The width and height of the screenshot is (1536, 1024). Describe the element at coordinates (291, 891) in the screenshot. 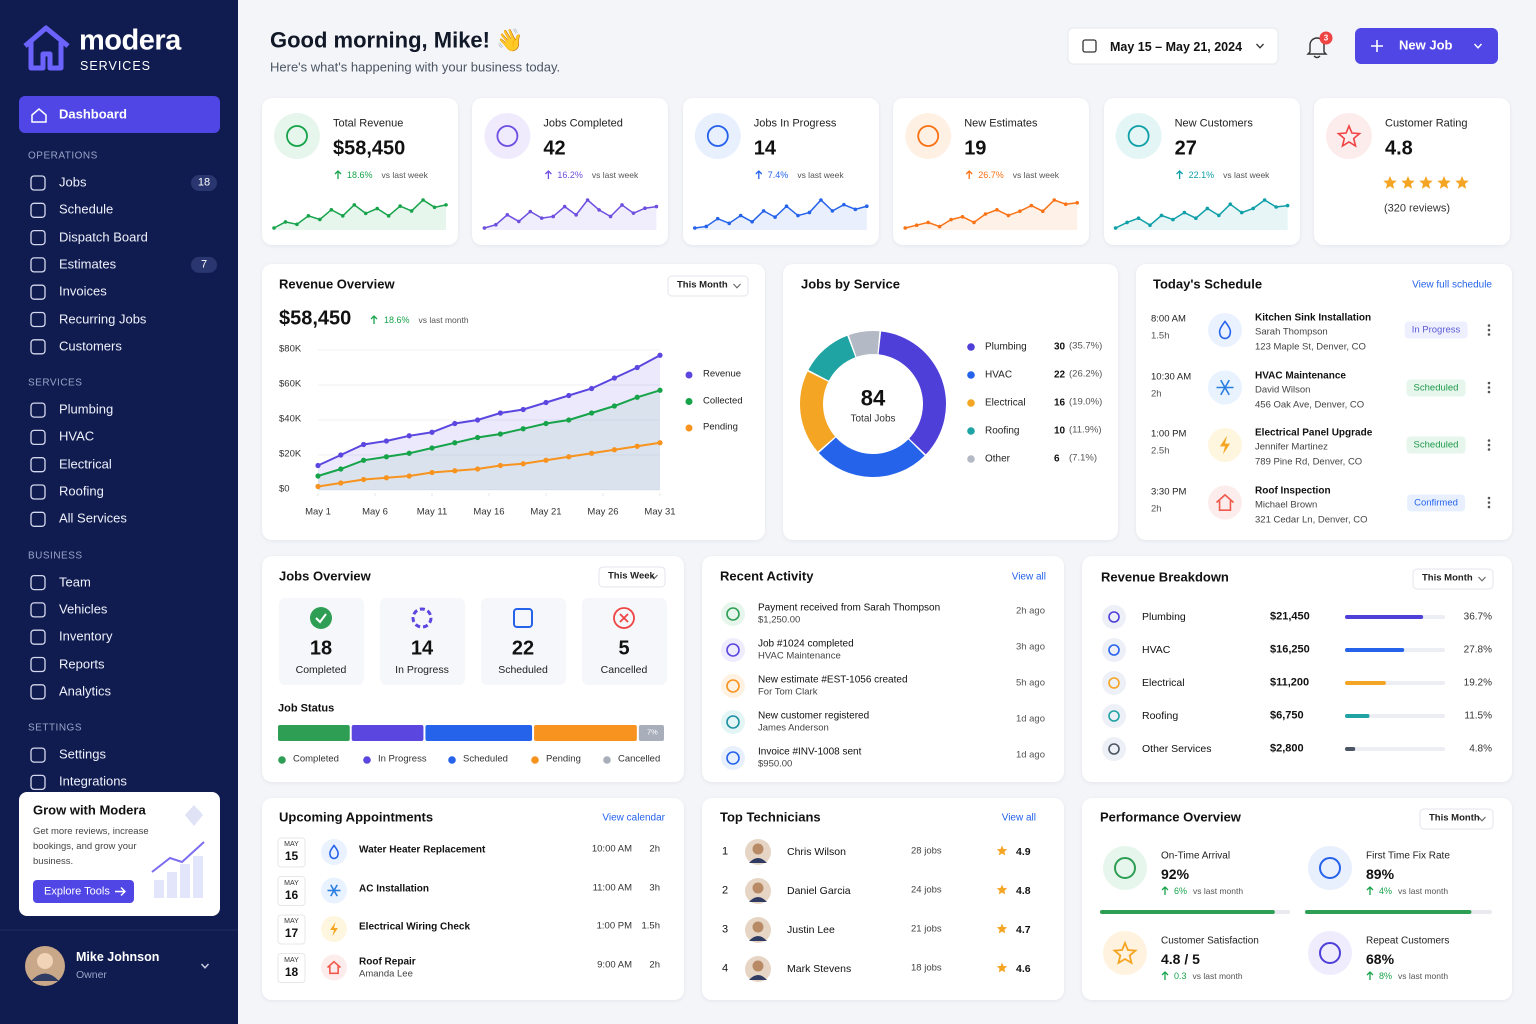

I see `date-box` at that location.